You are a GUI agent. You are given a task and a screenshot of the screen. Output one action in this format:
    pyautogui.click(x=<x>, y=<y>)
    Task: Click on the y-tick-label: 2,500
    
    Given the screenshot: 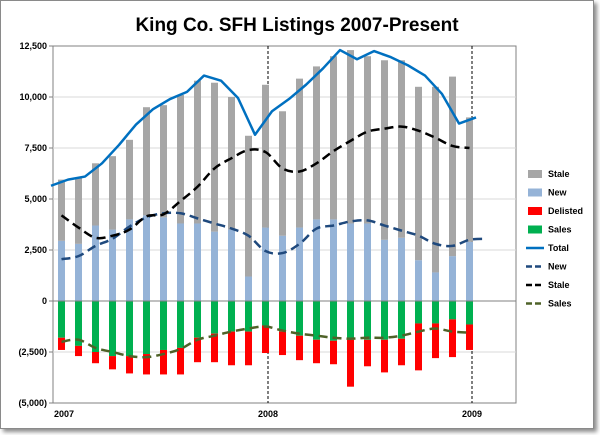 What is the action you would take?
    pyautogui.click(x=35, y=250)
    